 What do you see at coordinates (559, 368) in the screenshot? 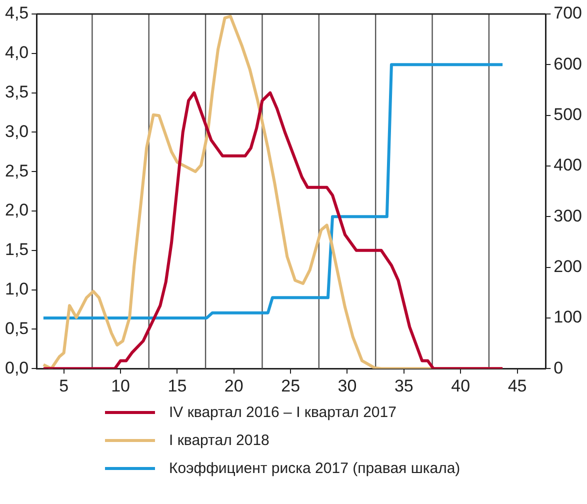
I see `y2-tick-label: 0` at bounding box center [559, 368].